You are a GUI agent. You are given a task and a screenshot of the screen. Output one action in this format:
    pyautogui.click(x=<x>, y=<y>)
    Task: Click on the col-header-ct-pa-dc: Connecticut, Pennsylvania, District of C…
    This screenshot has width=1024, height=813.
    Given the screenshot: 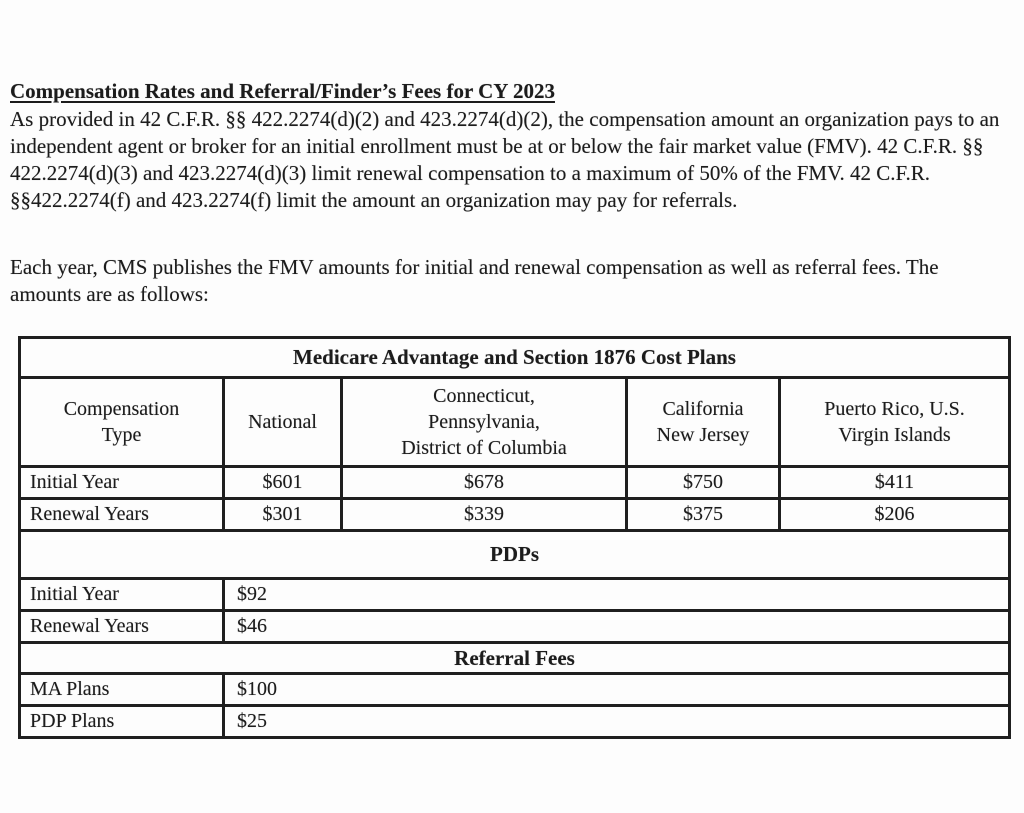 What is the action you would take?
    pyautogui.click(x=484, y=422)
    